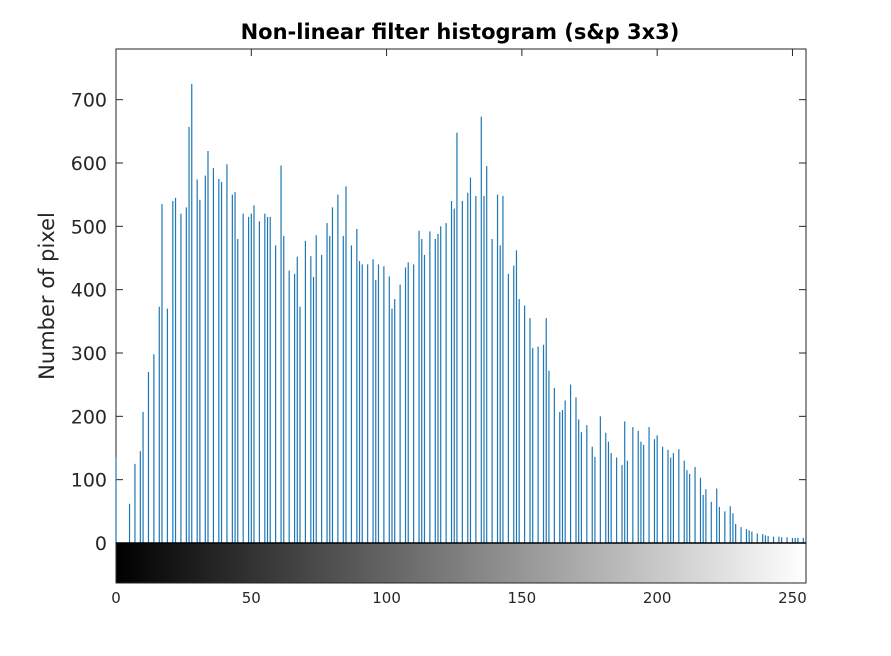 Image resolution: width=891 pixels, height=656 pixels. I want to click on colorbar, so click(461, 563).